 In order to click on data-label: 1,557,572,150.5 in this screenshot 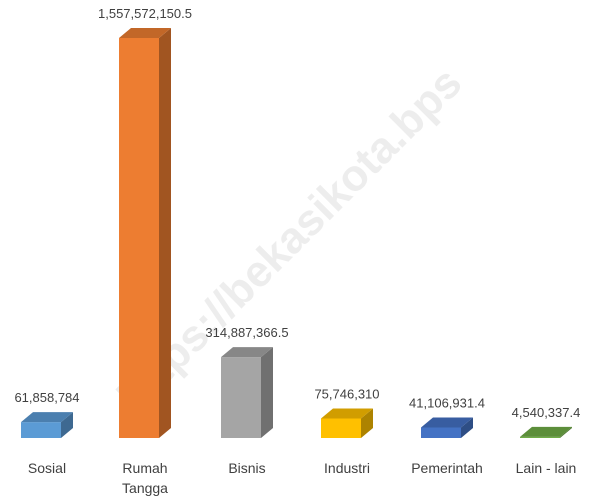, I will do `click(145, 13)`.